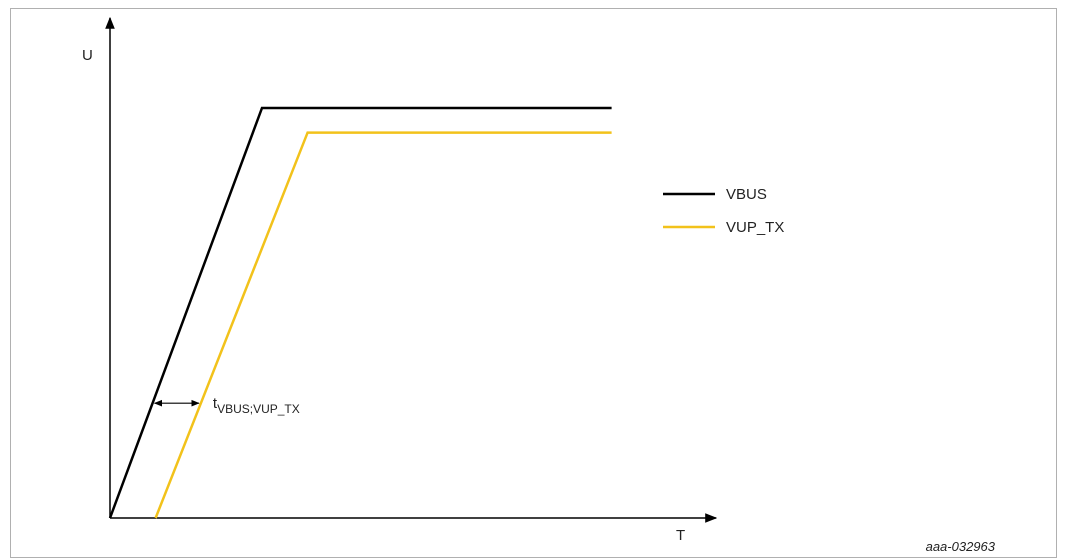 This screenshot has height=559, width=1067. What do you see at coordinates (258, 409) in the screenshot?
I see `delay-annotation-subscript: VBUS;VUP_TX` at bounding box center [258, 409].